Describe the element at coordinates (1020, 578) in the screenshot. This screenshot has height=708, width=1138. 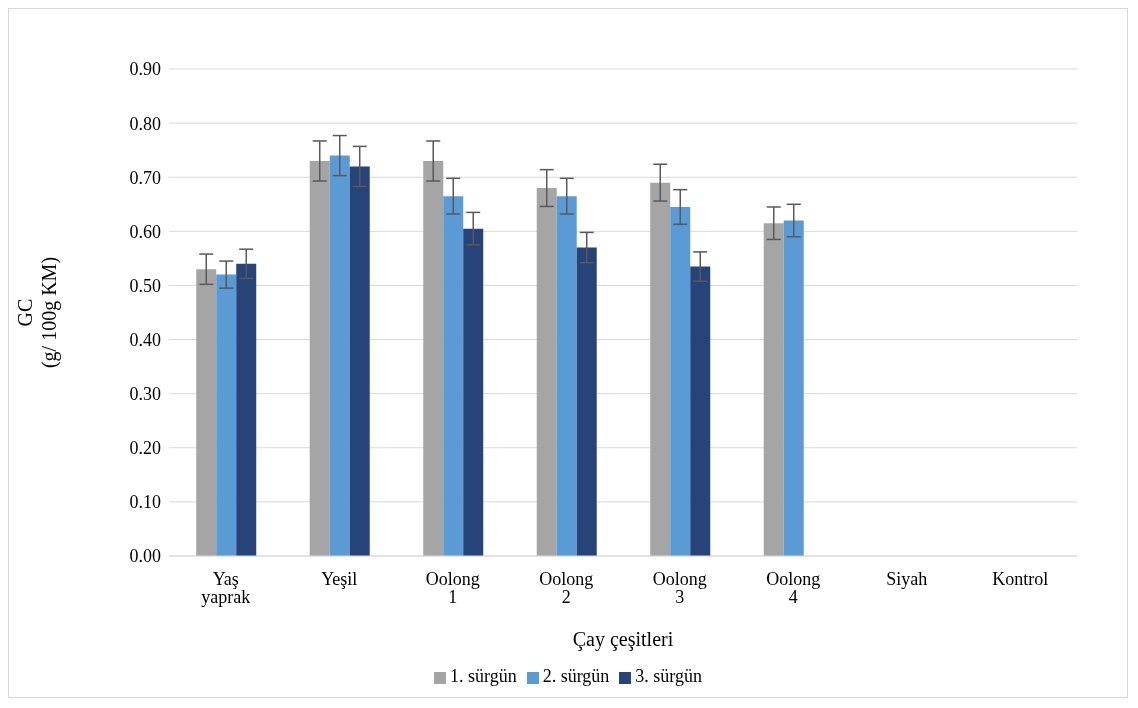
I see `x-tick-label: Kontrol` at that location.